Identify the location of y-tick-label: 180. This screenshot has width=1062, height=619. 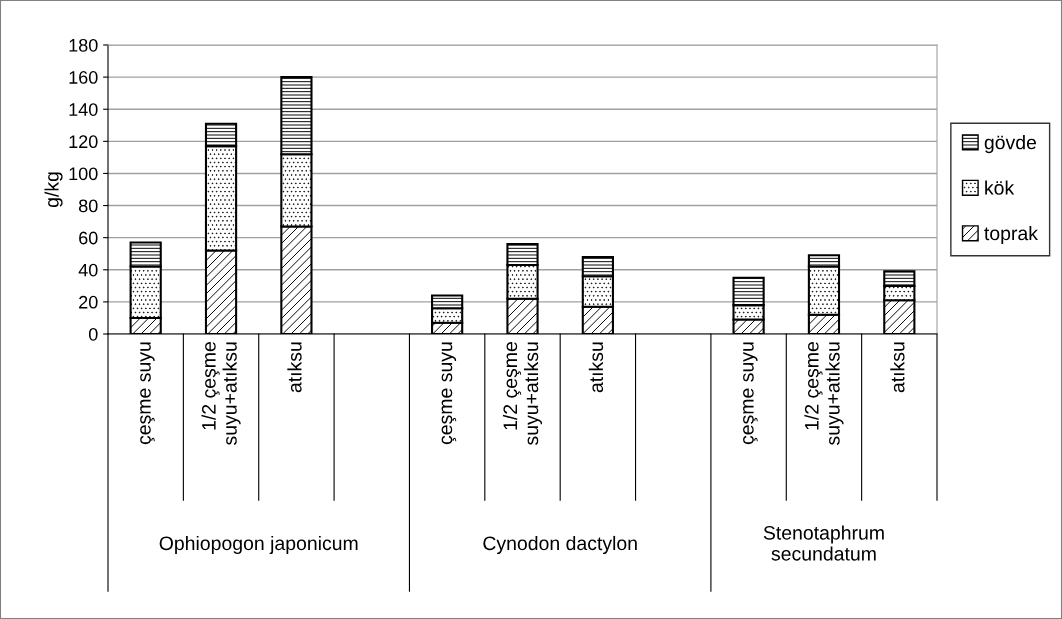
(83, 45).